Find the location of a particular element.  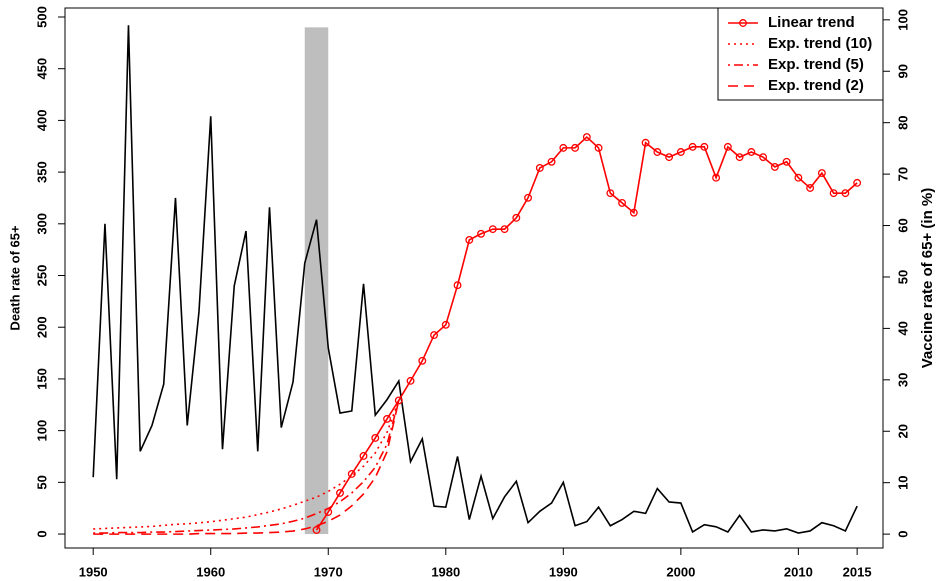

y2-tick-label: 60 is located at coordinates (902, 225).